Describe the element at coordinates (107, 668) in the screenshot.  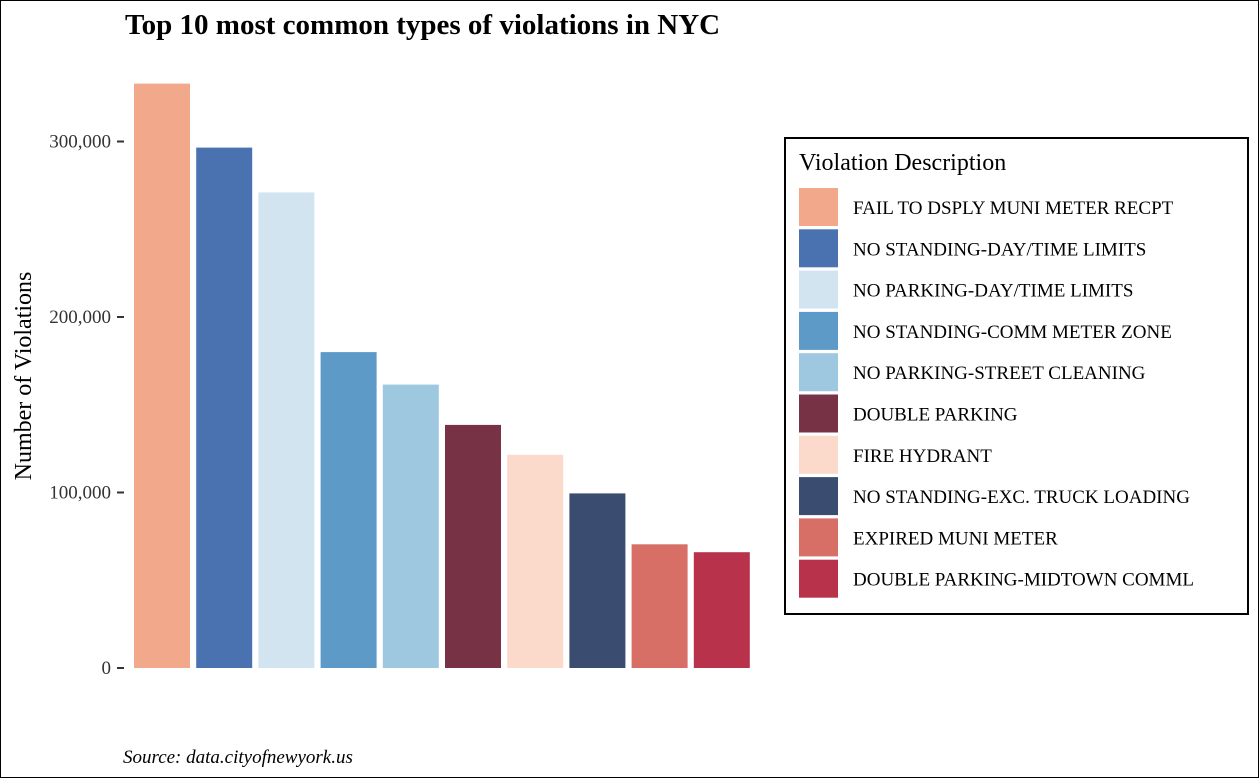
I see `y-tick-label: 0` at that location.